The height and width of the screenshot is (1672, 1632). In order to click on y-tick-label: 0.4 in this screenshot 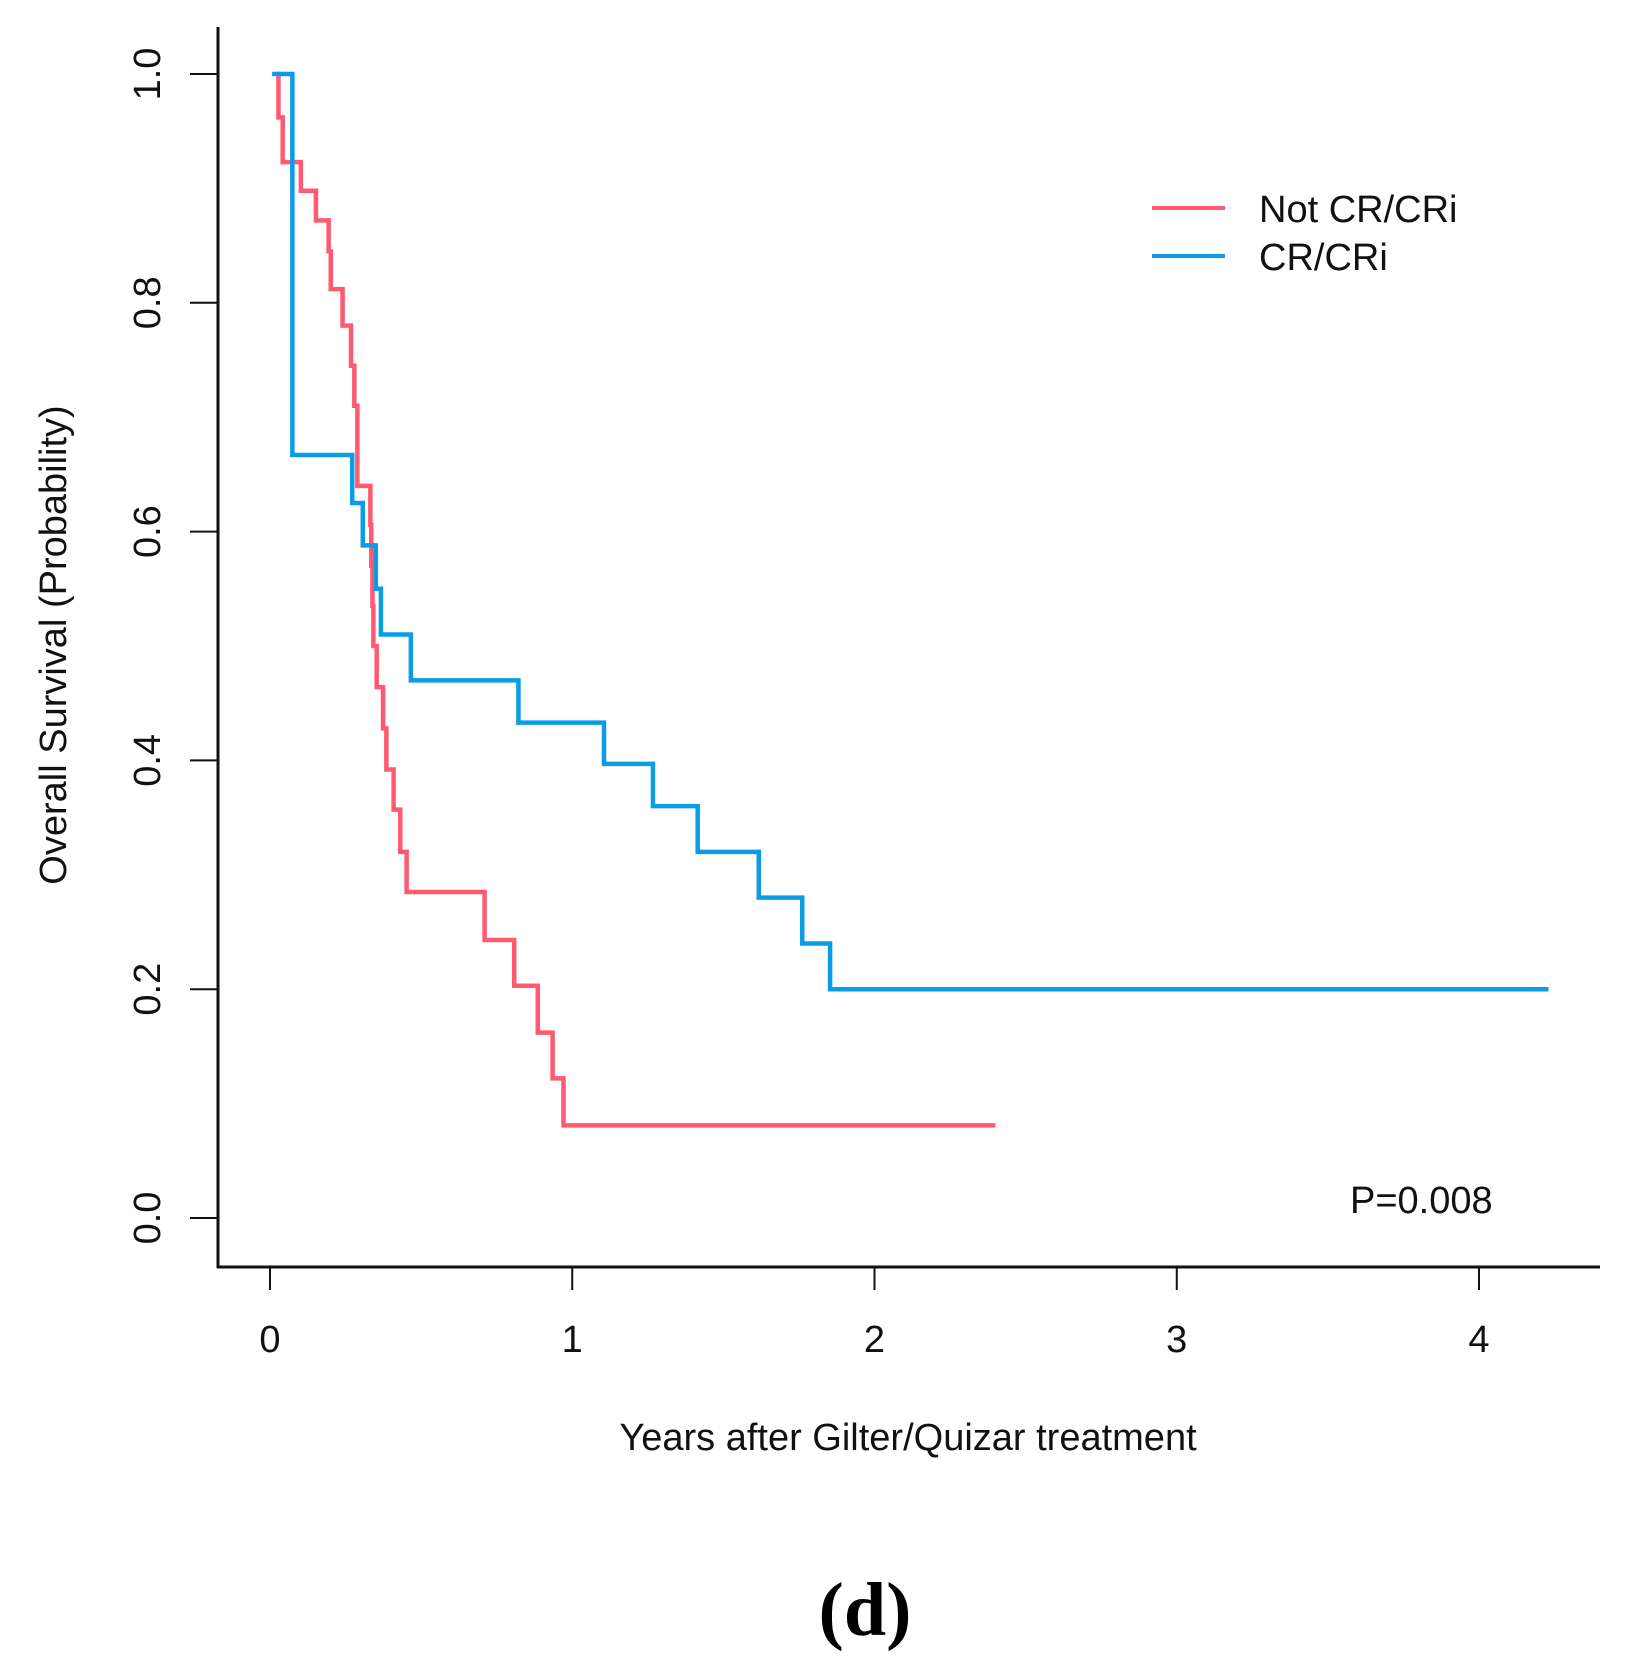, I will do `click(148, 760)`.